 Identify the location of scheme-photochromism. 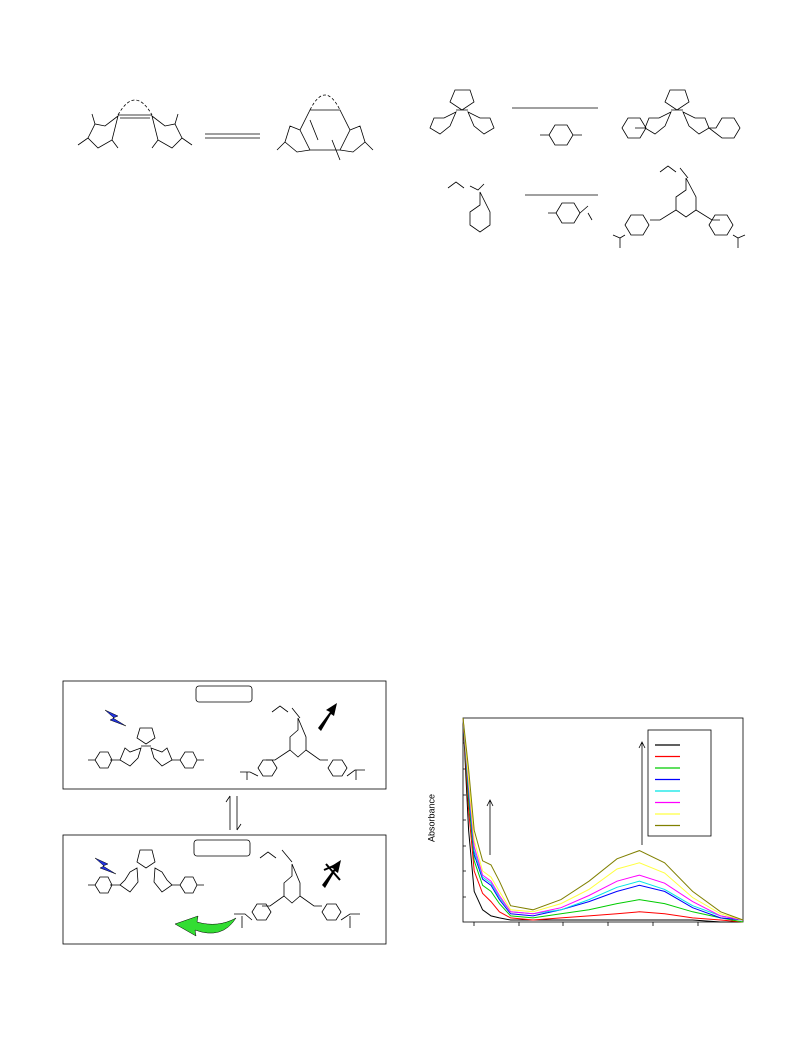
(225, 127).